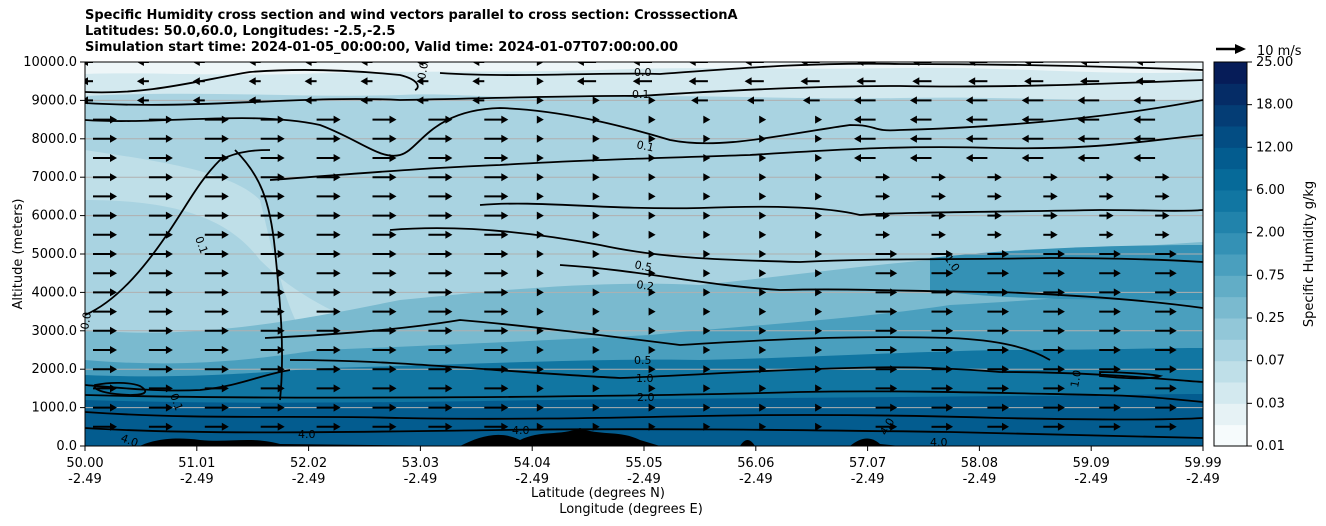 Image resolution: width=1326 pixels, height=526 pixels. What do you see at coordinates (643, 463) in the screenshot?
I see `x-tick-label-lat: 55.05` at bounding box center [643, 463].